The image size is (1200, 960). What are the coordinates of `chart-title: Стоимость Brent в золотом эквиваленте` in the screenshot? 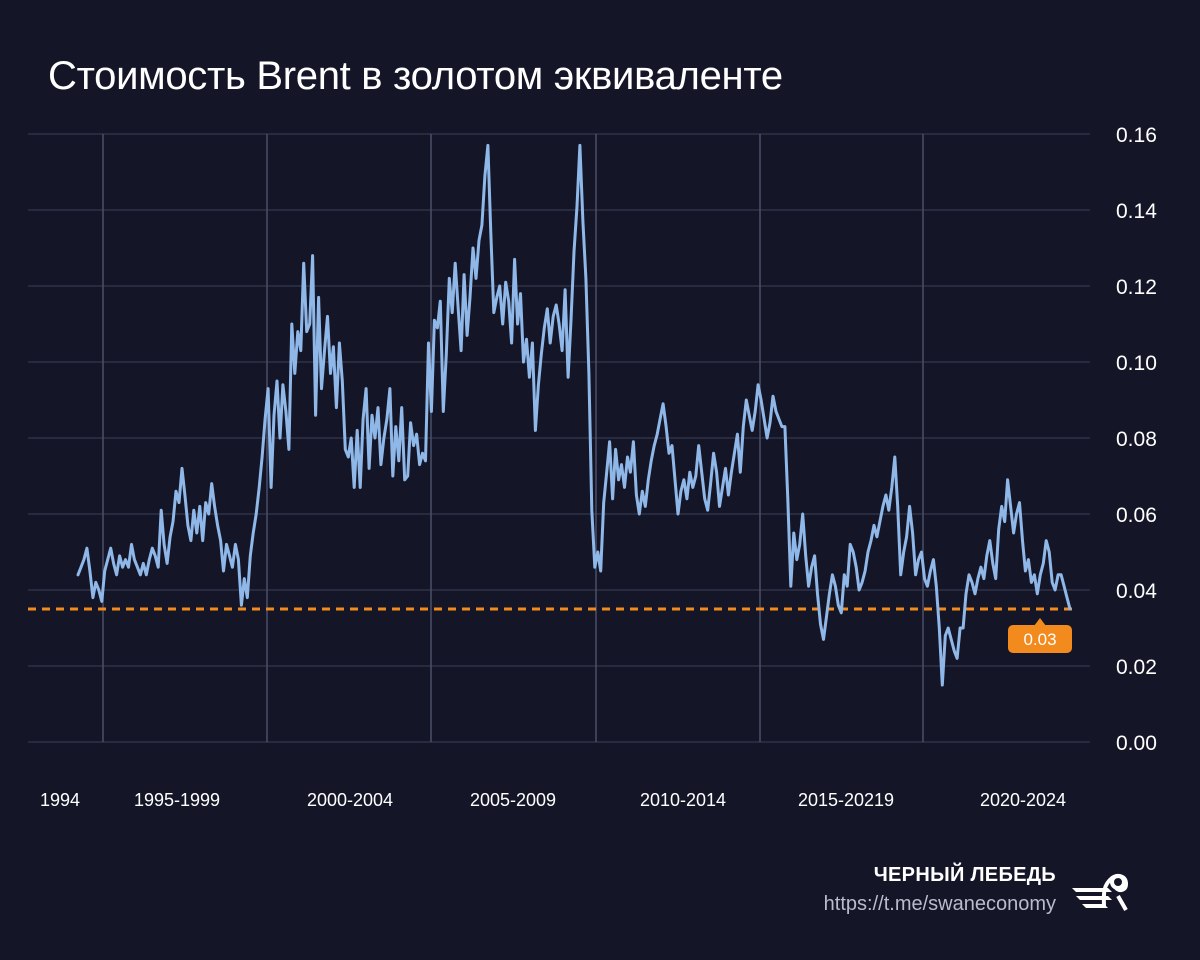 It's located at (415, 76).